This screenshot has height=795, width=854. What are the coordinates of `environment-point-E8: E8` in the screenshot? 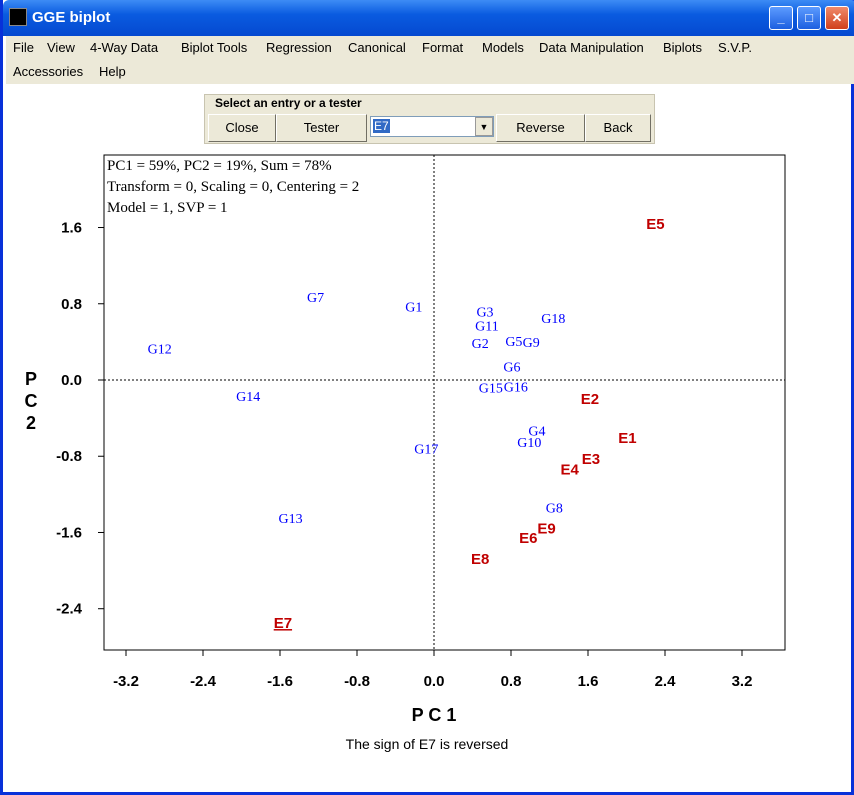 It's located at (480, 559).